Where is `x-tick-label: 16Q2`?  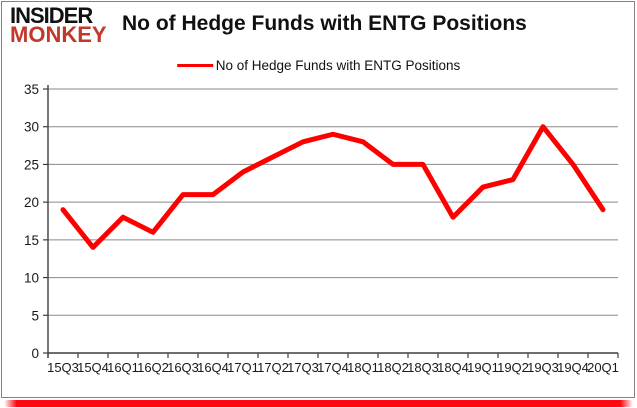
x-tick-label: 16Q2 is located at coordinates (153, 367).